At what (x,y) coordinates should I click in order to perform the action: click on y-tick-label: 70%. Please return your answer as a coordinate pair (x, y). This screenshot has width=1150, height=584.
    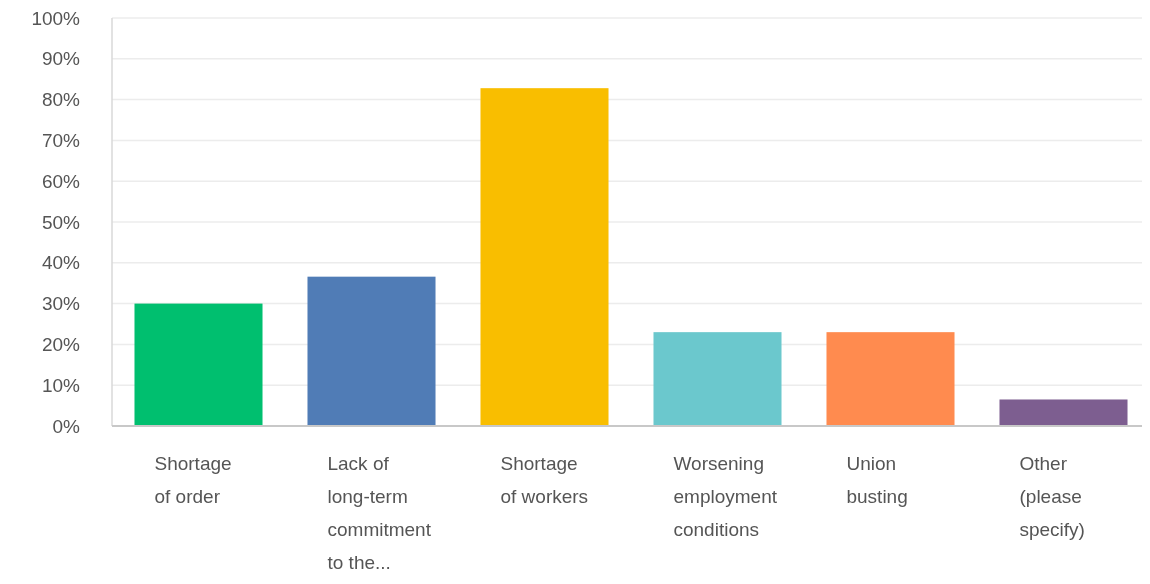
    Looking at the image, I should click on (61, 141).